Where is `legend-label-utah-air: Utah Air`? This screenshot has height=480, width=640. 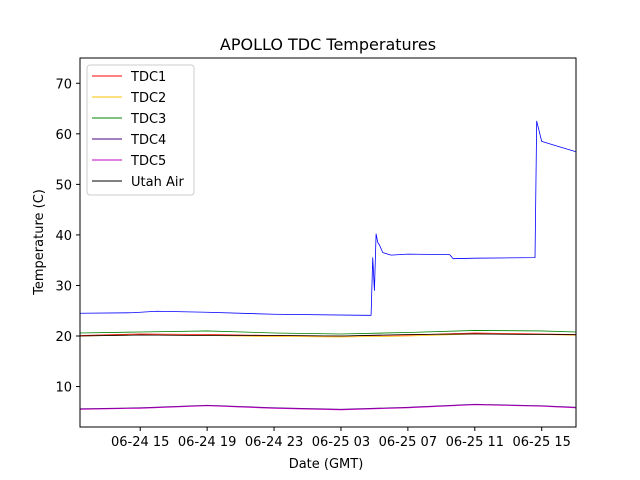 legend-label-utah-air: Utah Air is located at coordinates (157, 182).